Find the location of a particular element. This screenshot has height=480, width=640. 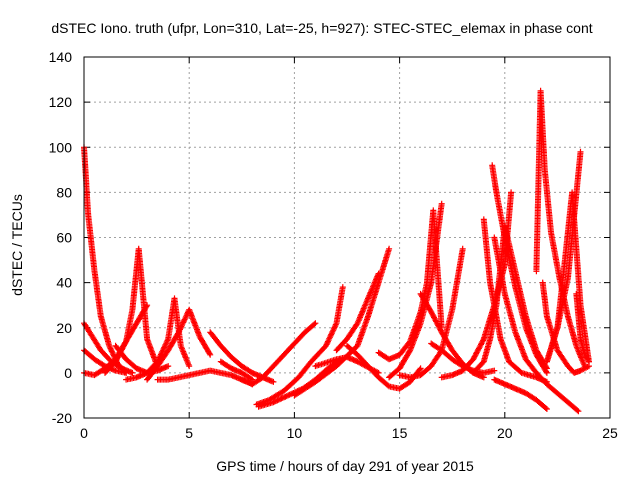

x-tick-label: 20 is located at coordinates (505, 433).